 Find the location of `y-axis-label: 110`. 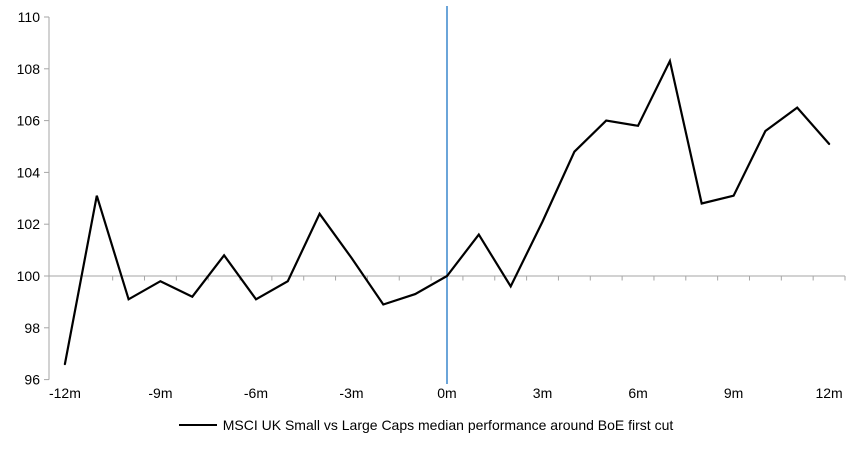

y-axis-label: 110 is located at coordinates (29, 17).